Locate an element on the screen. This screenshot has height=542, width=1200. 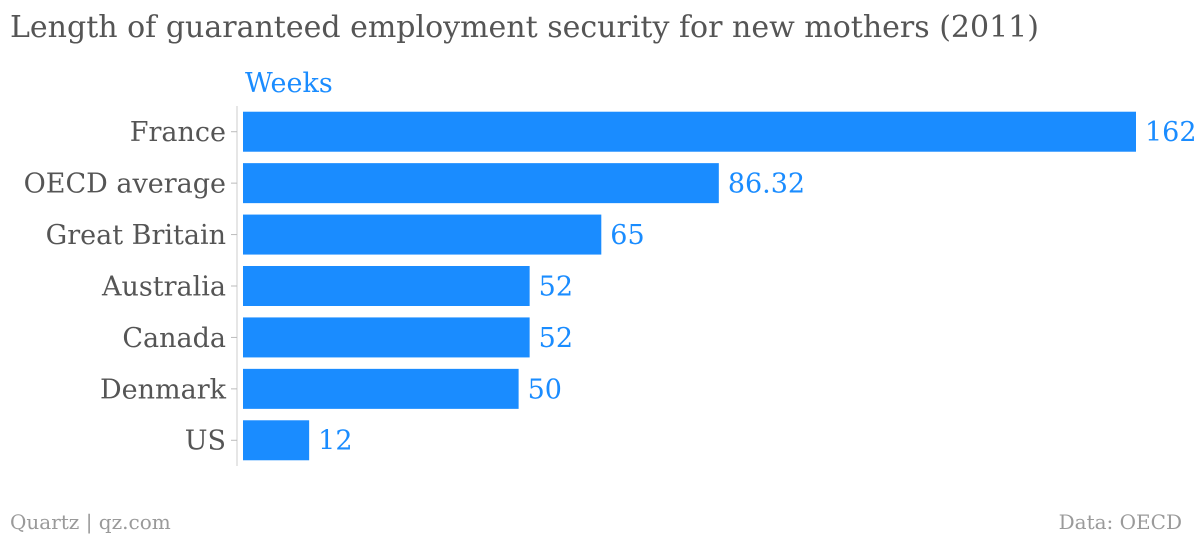
category-label: US is located at coordinates (205, 441).